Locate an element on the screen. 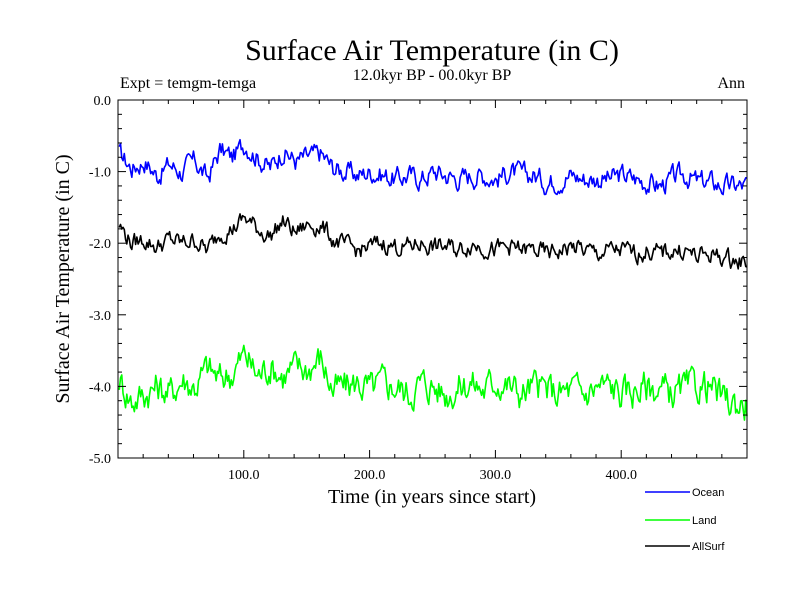  y-tick-label: -1.0 is located at coordinates (100, 173).